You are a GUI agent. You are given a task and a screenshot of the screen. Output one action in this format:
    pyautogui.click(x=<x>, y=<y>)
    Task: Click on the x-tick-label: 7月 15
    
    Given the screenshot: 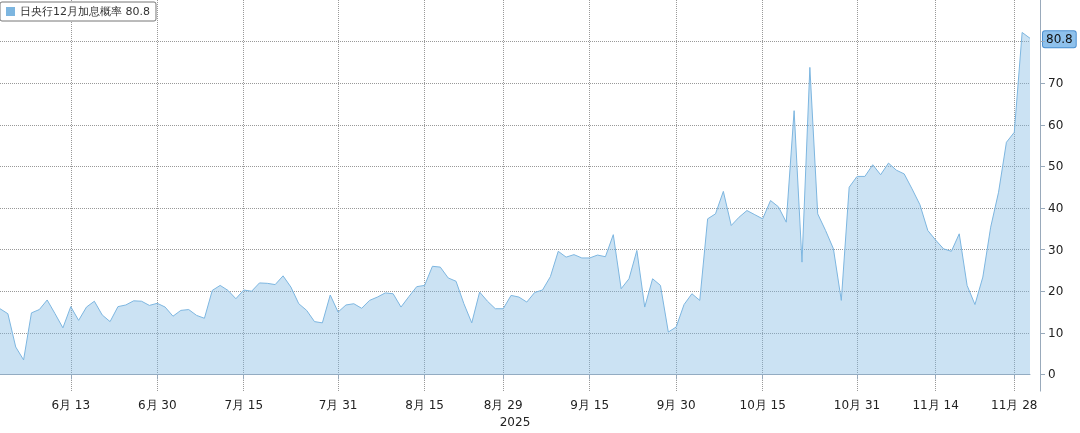 What is the action you would take?
    pyautogui.click(x=244, y=405)
    